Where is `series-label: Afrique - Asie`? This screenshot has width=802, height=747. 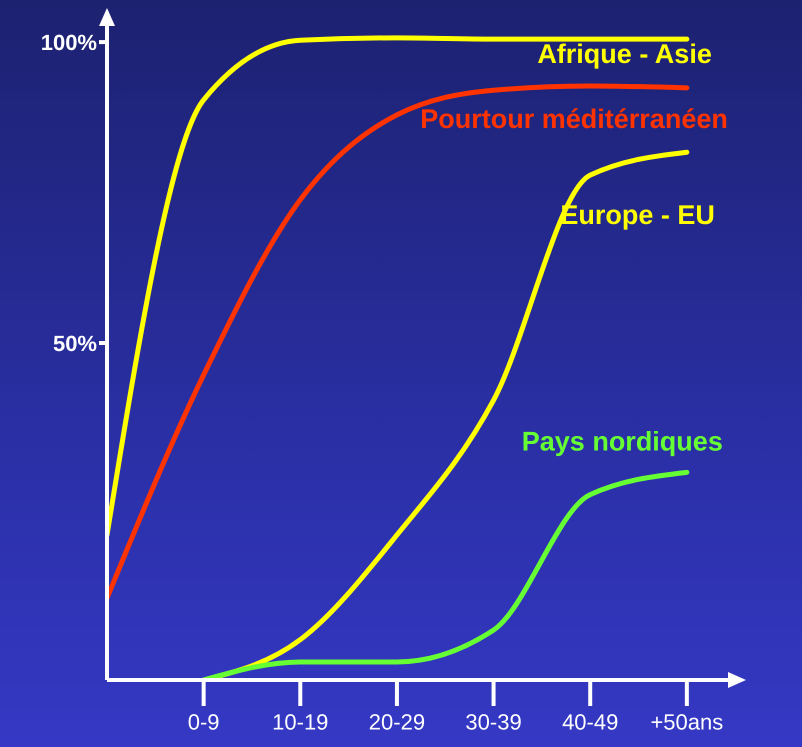 series-label: Afrique - Asie is located at coordinates (624, 54).